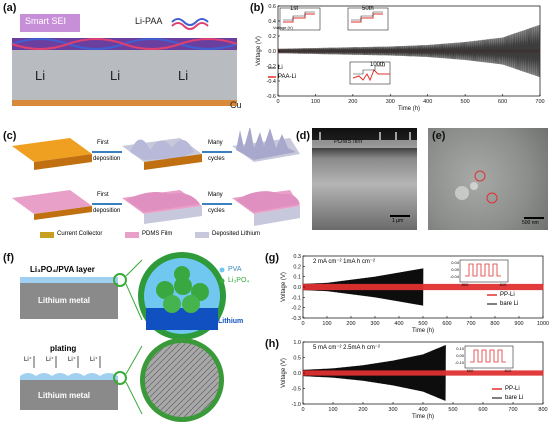 The height and width of the screenshot is (429, 550). What do you see at coordinates (344, 262) in the screenshot?
I see `condition-label: 2 mA cm⁻² 1mA h cm⁻²` at bounding box center [344, 262].